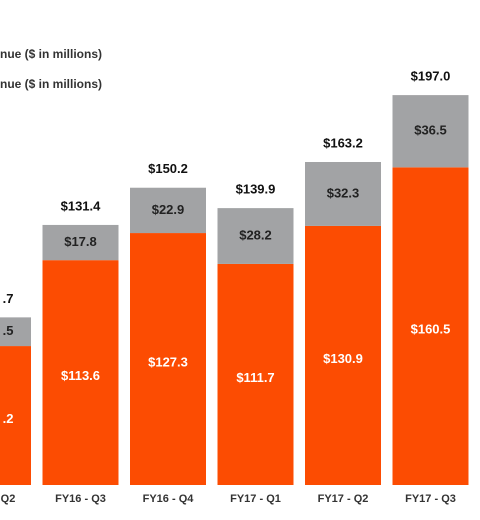 The image size is (480, 520). I want to click on value-label: $22.9, so click(168, 209).